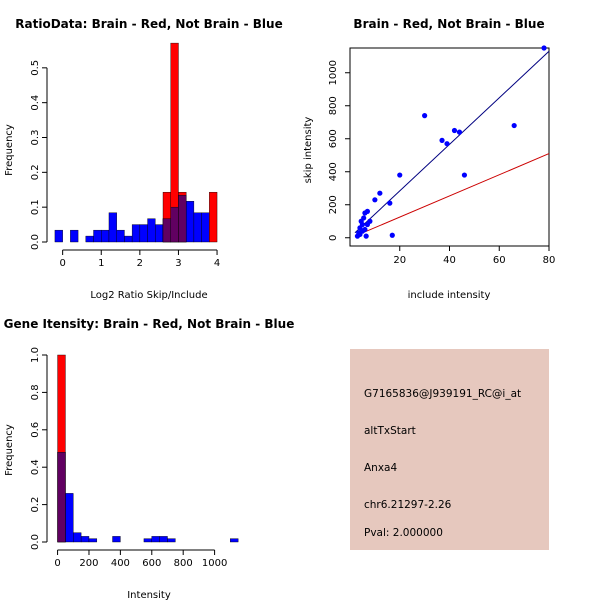 The image size is (600, 600). What do you see at coordinates (35, 138) in the screenshot?
I see `ratio-y-tick-label: 0.3` at bounding box center [35, 138].